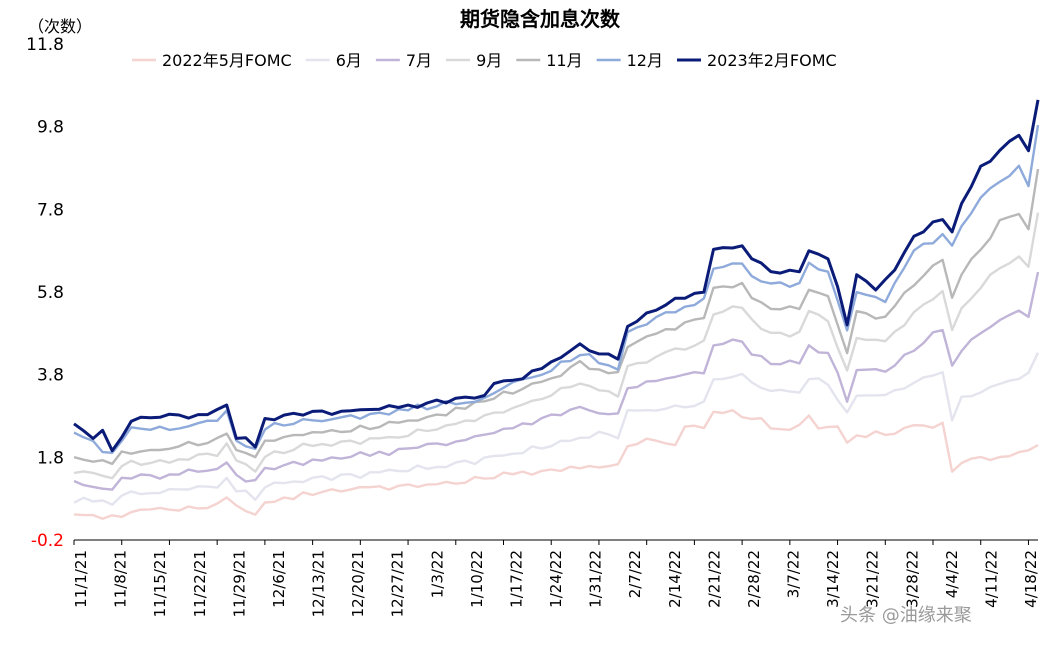  I want to click on x-tick-label: 4/11/22, so click(991, 579).